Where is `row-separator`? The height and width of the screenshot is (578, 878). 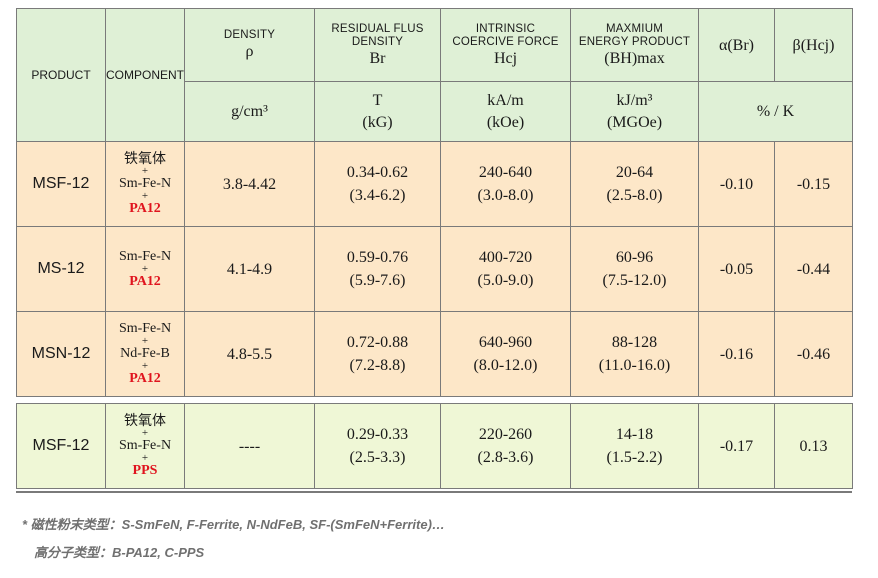
row-separator is located at coordinates (434, 400).